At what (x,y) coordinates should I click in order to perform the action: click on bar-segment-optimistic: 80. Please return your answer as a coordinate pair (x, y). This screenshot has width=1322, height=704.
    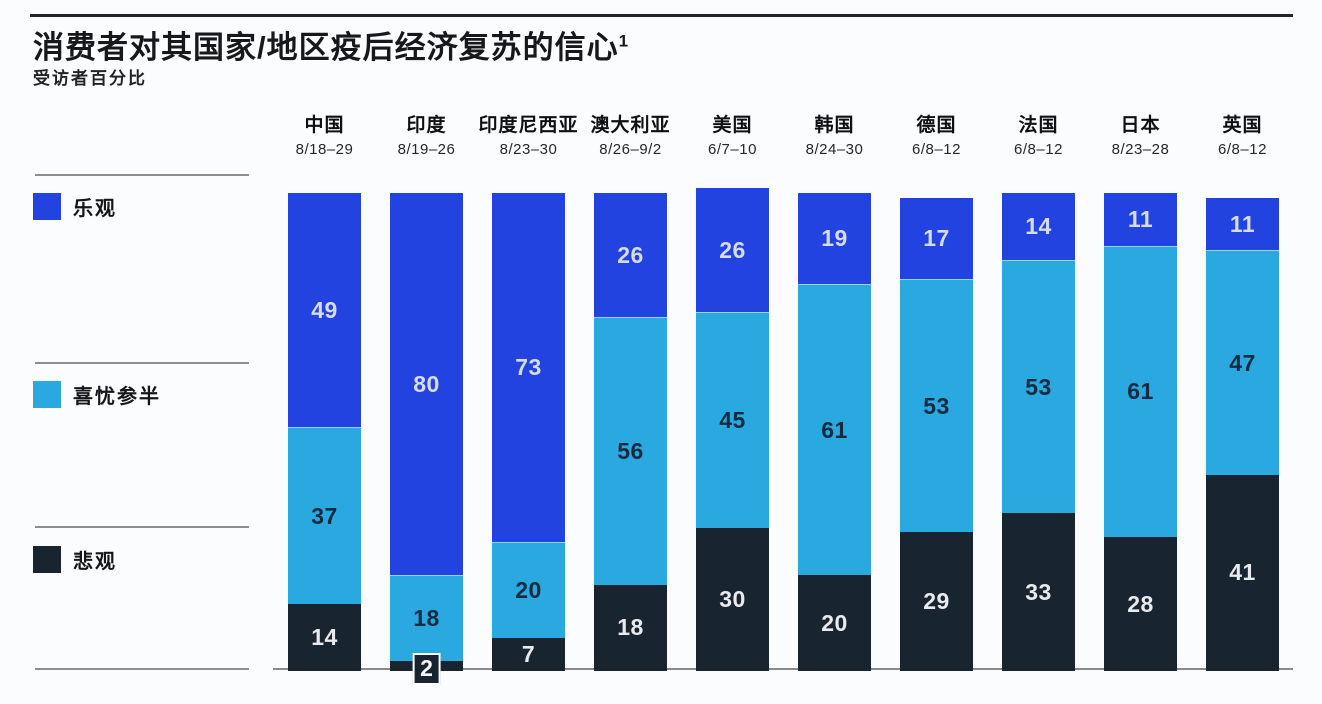
    Looking at the image, I should click on (426, 384).